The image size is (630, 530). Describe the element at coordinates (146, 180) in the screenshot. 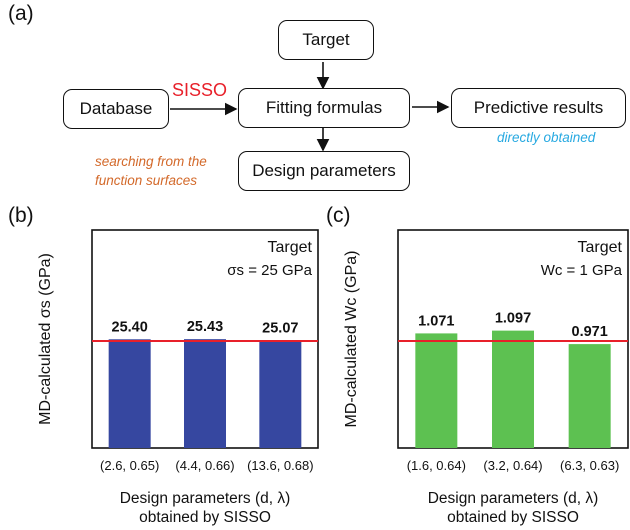

I see `searching-note-line-2: function surfaces` at that location.